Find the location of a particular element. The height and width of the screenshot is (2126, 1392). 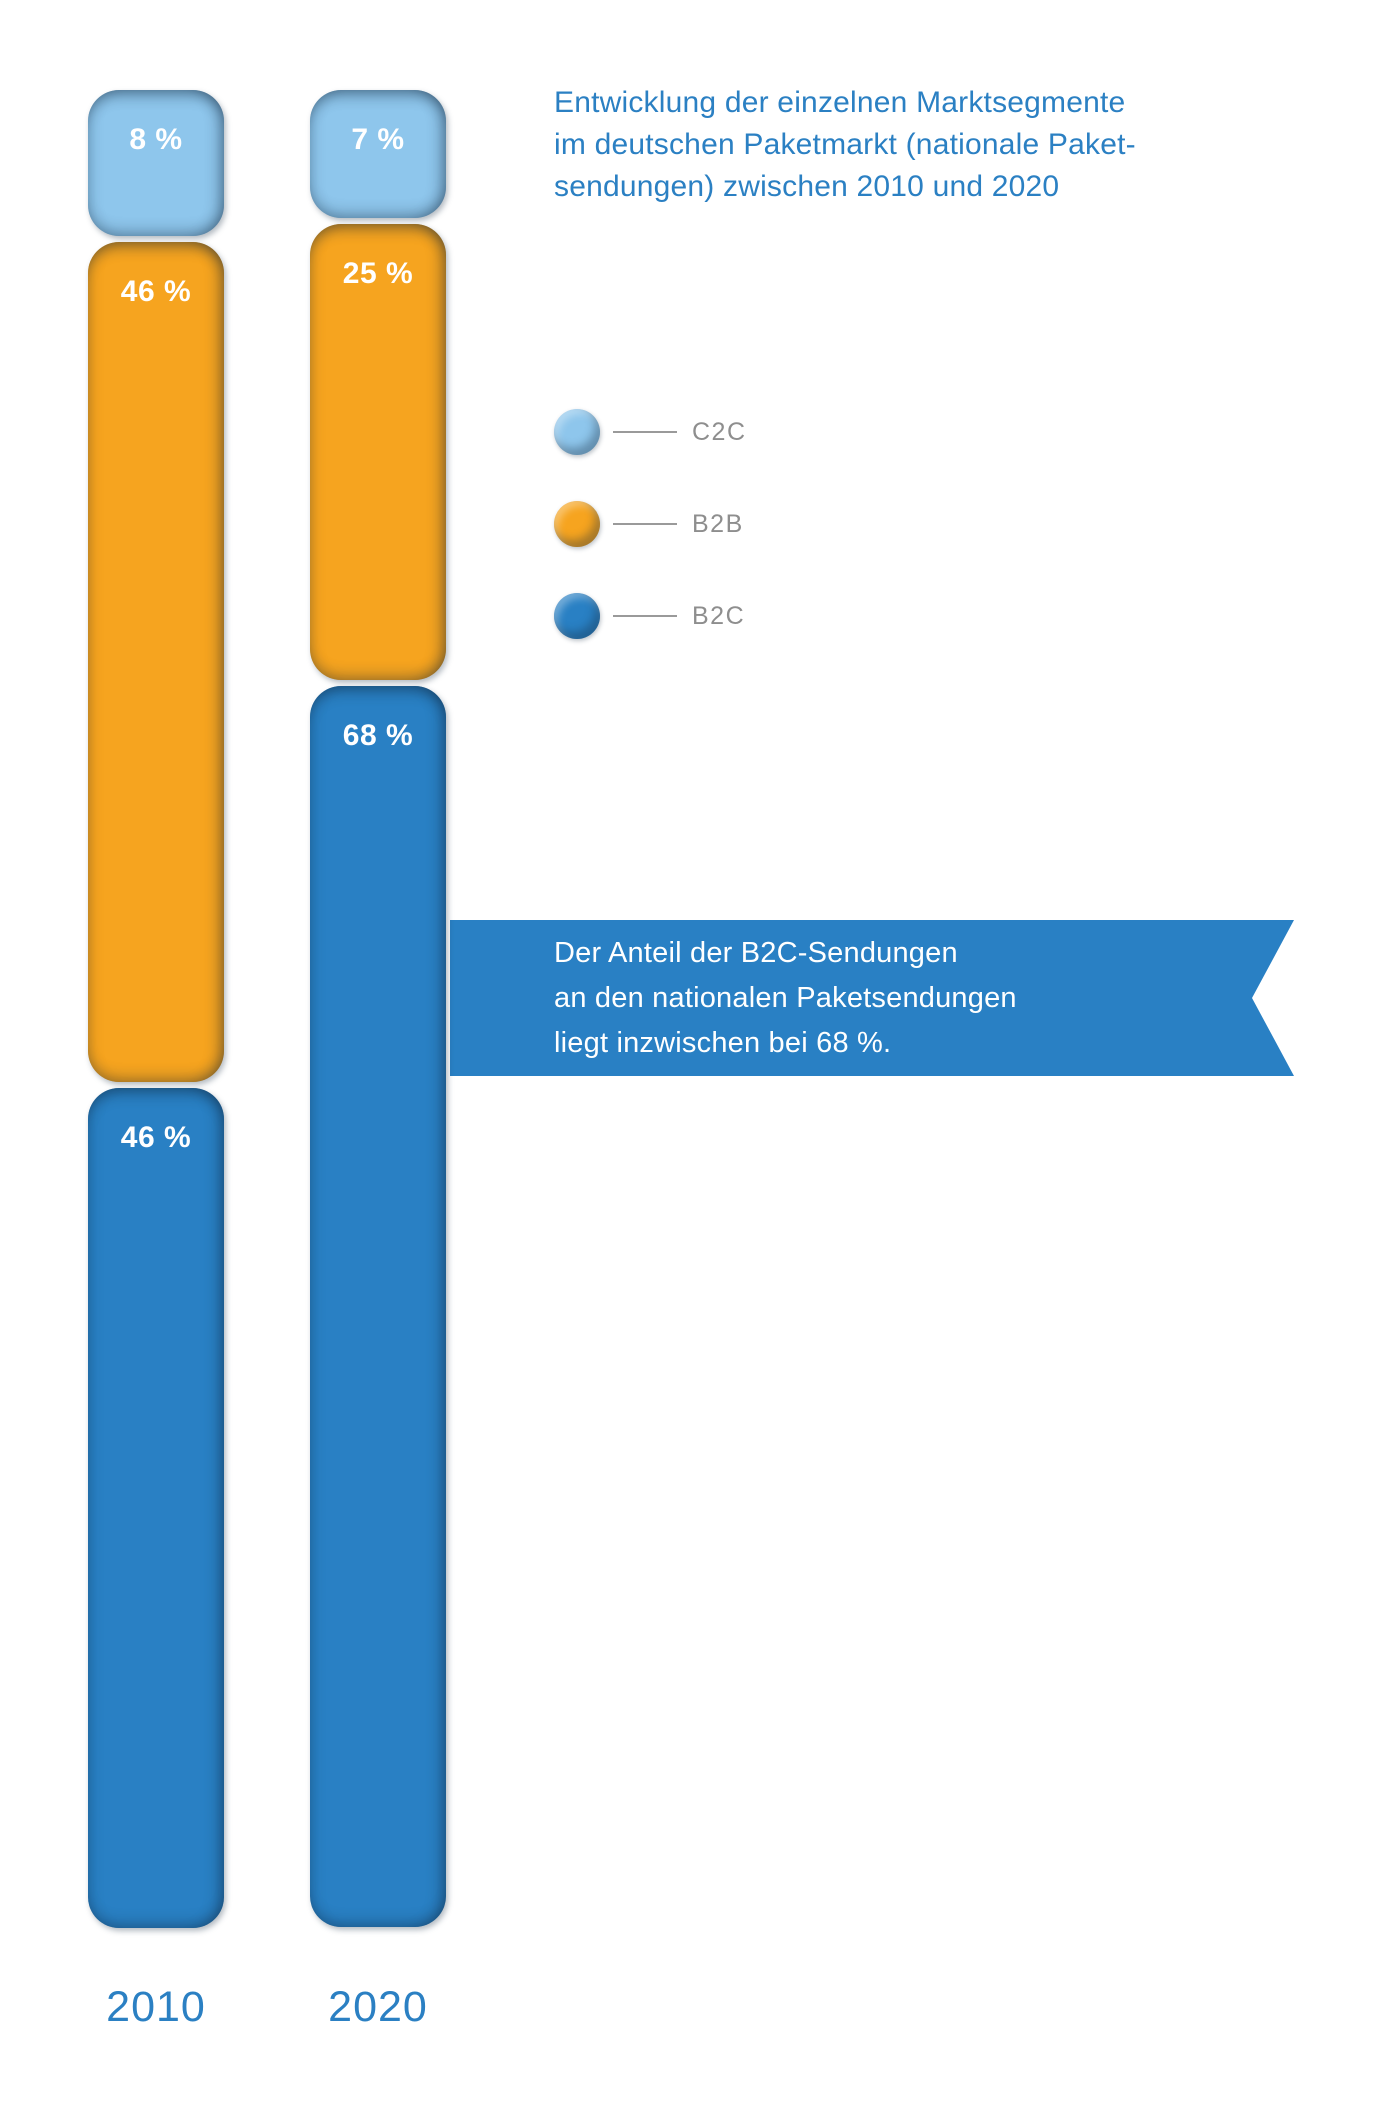

legend-label-b2c: B2C is located at coordinates (719, 615).